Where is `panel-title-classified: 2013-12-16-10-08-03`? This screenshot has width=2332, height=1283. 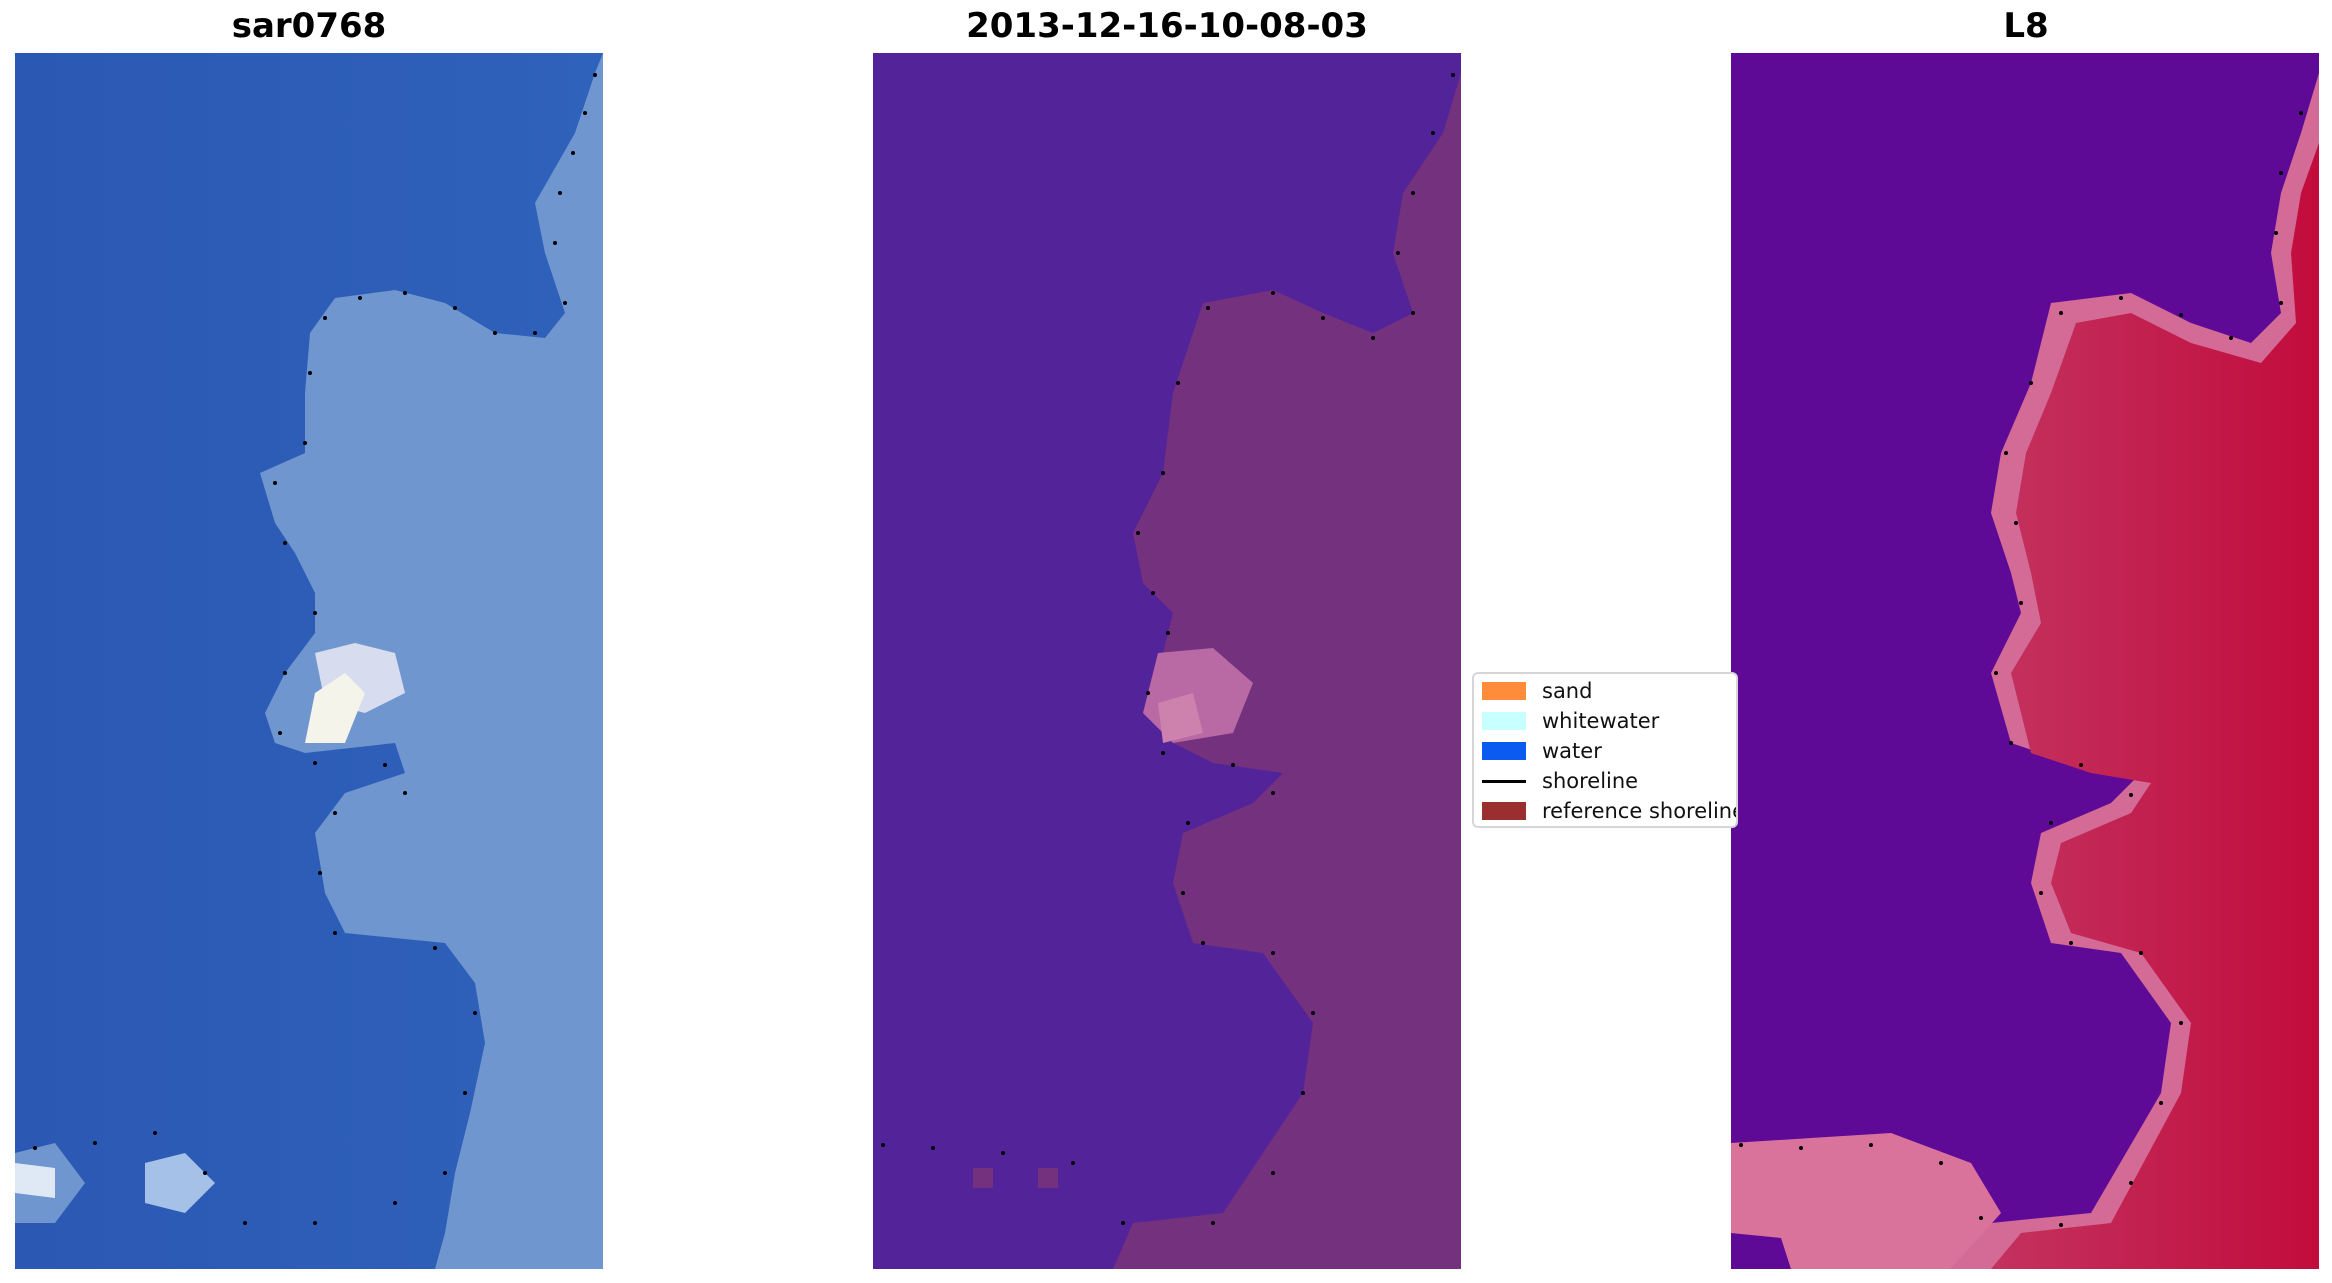
panel-title-classified: 2013-12-16-10-08-03 is located at coordinates (1167, 26).